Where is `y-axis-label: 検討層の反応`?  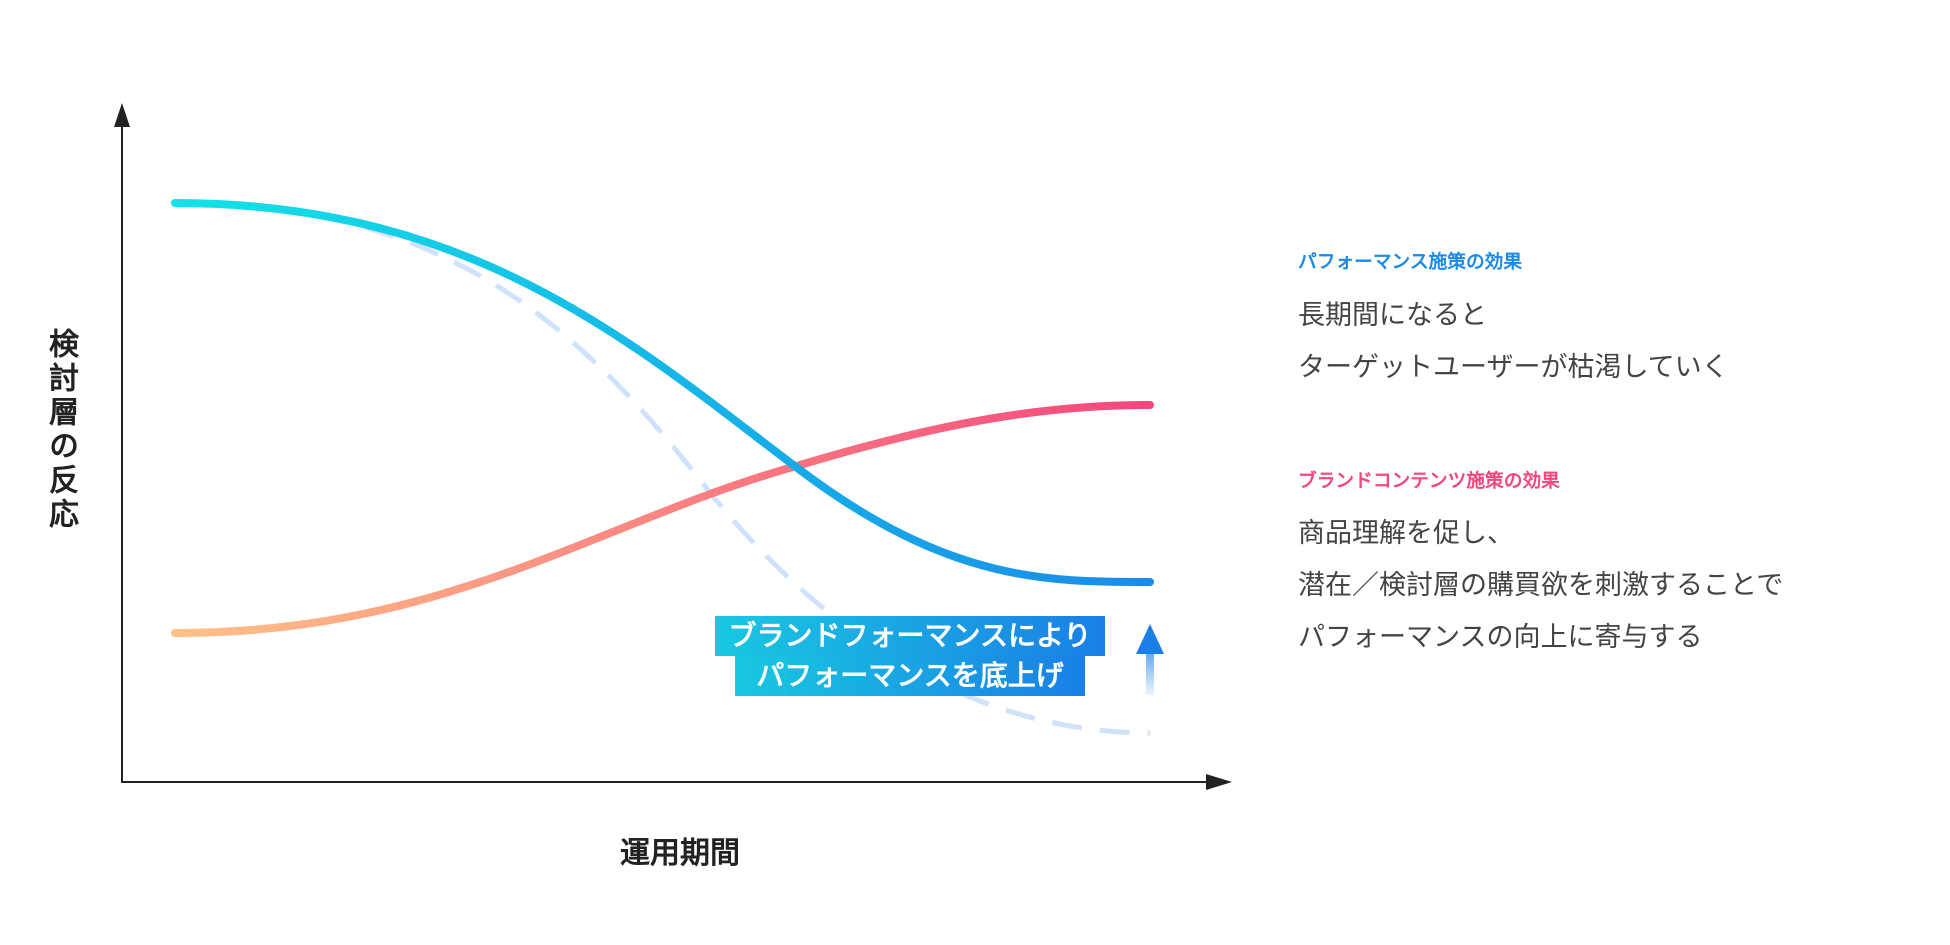 y-axis-label: 検討層の反応 is located at coordinates (60, 430).